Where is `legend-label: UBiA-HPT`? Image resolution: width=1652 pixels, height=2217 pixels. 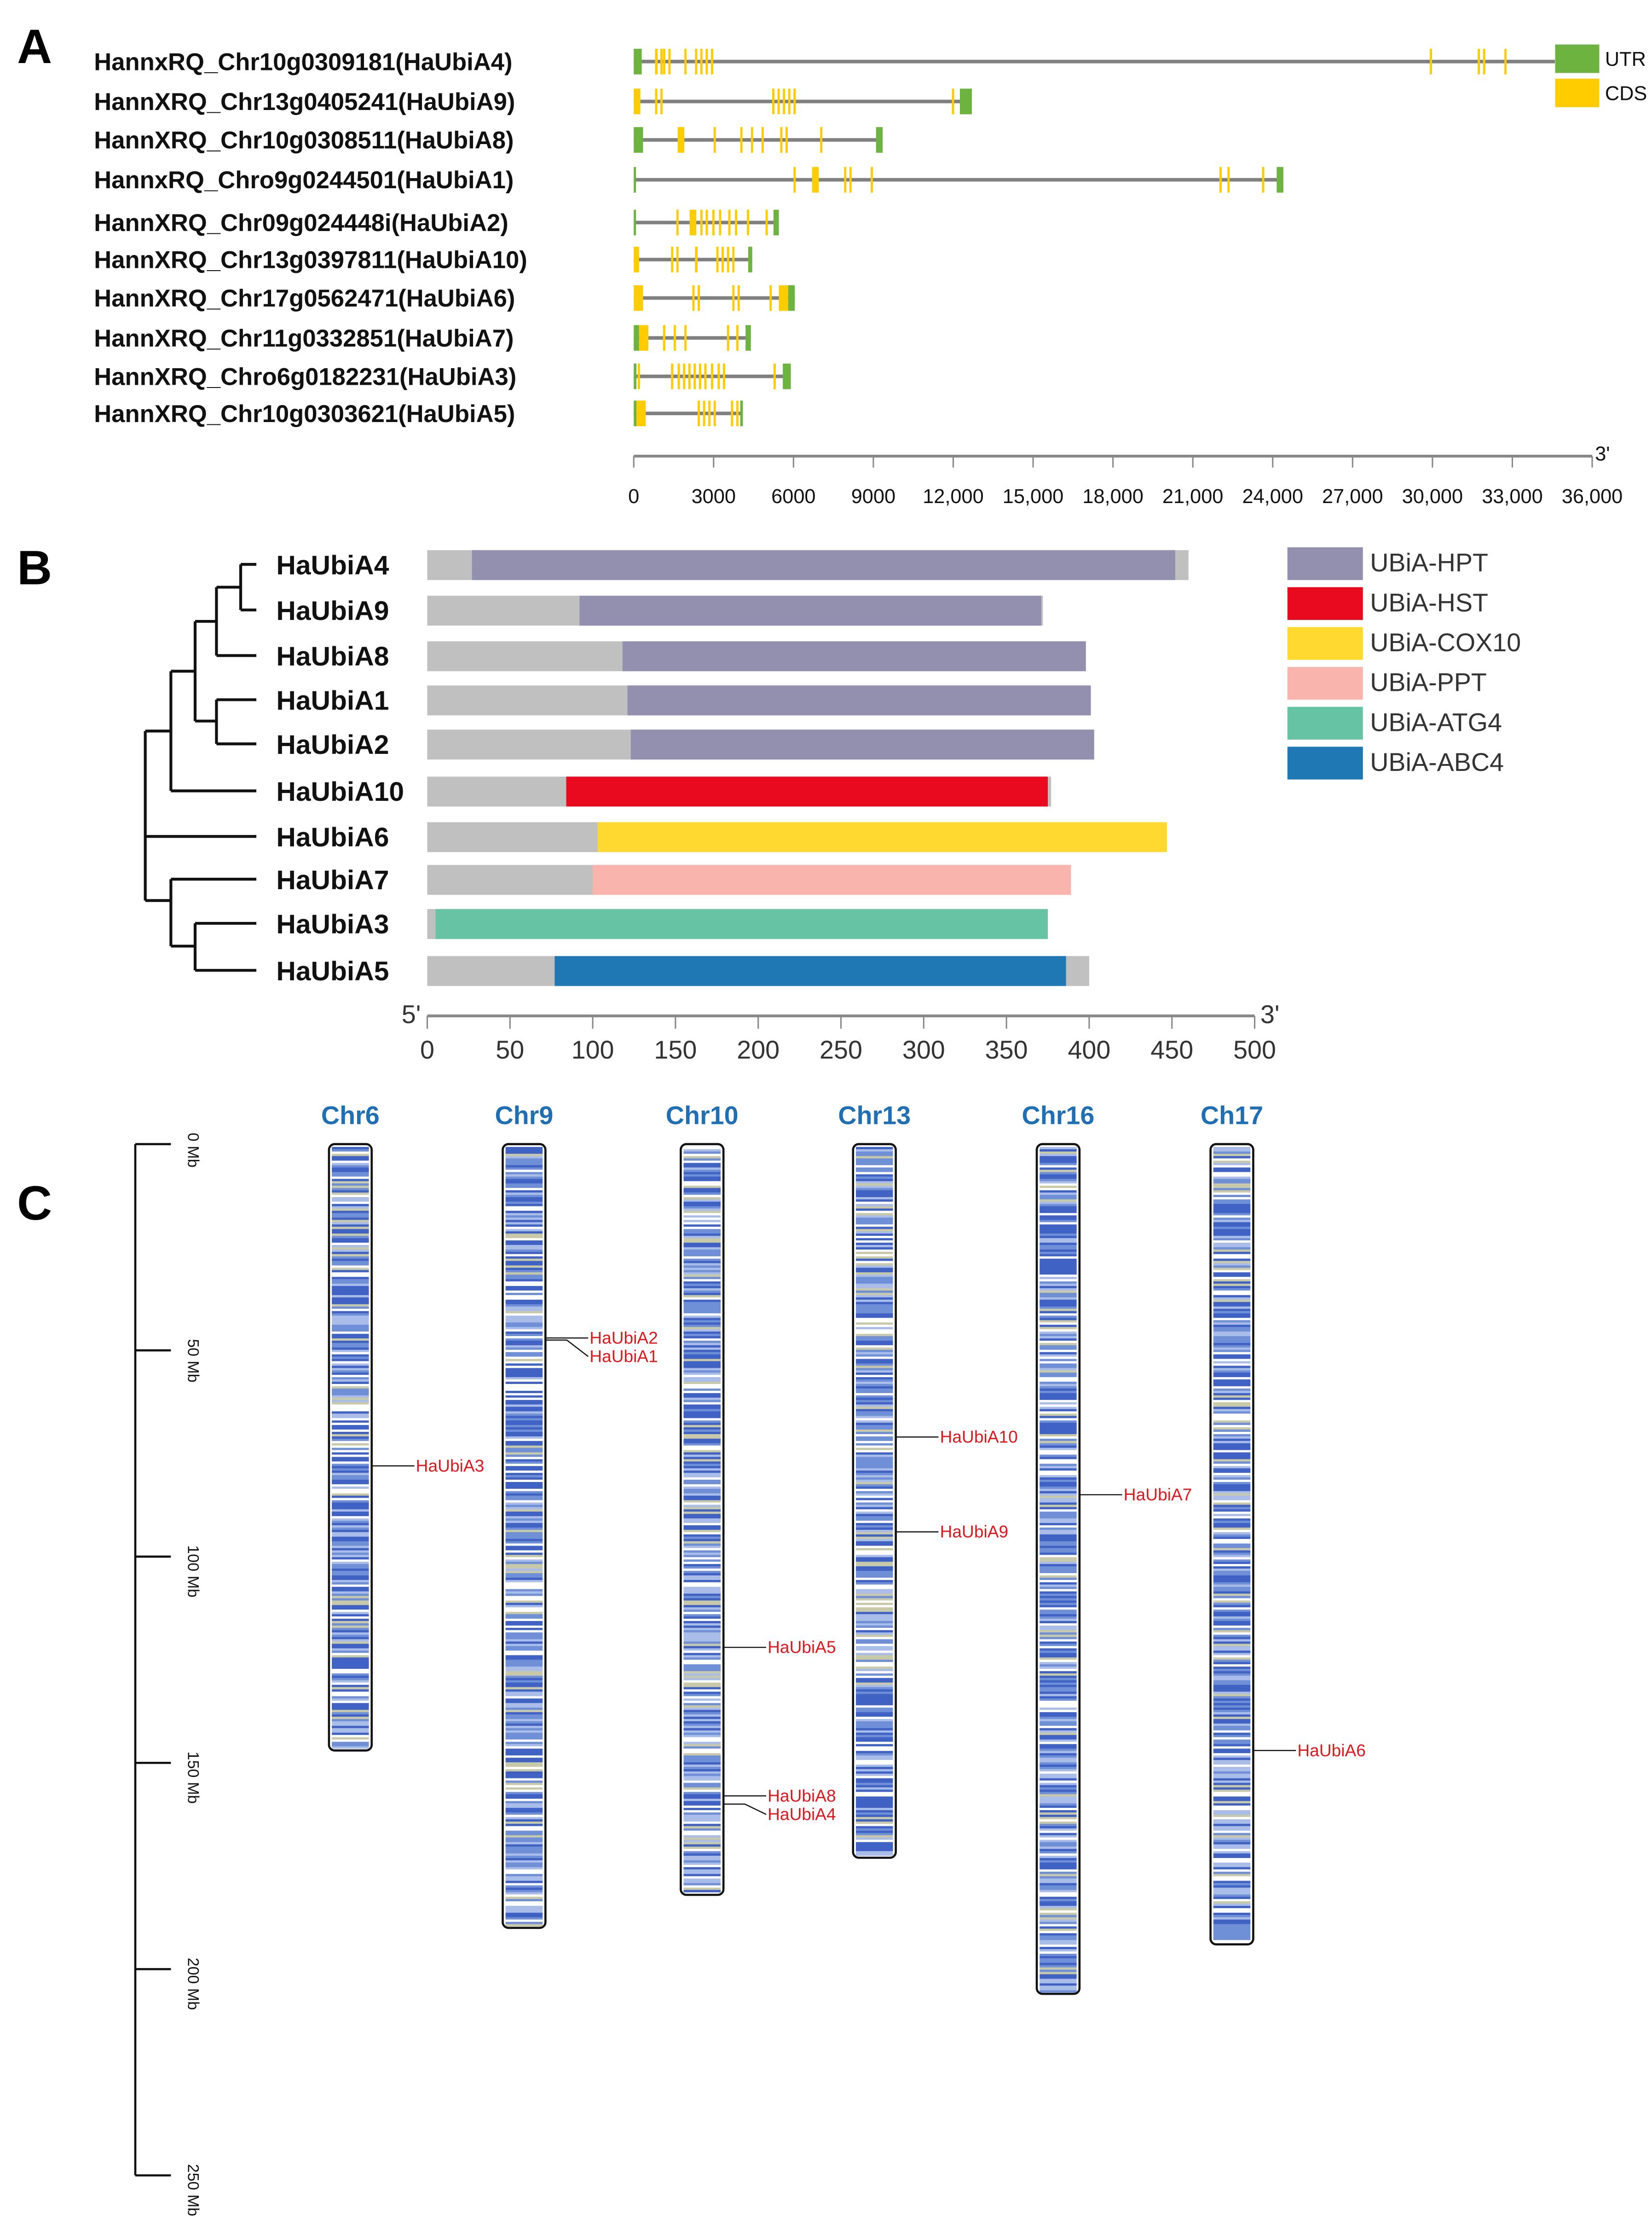 legend-label: UBiA-HPT is located at coordinates (1429, 563).